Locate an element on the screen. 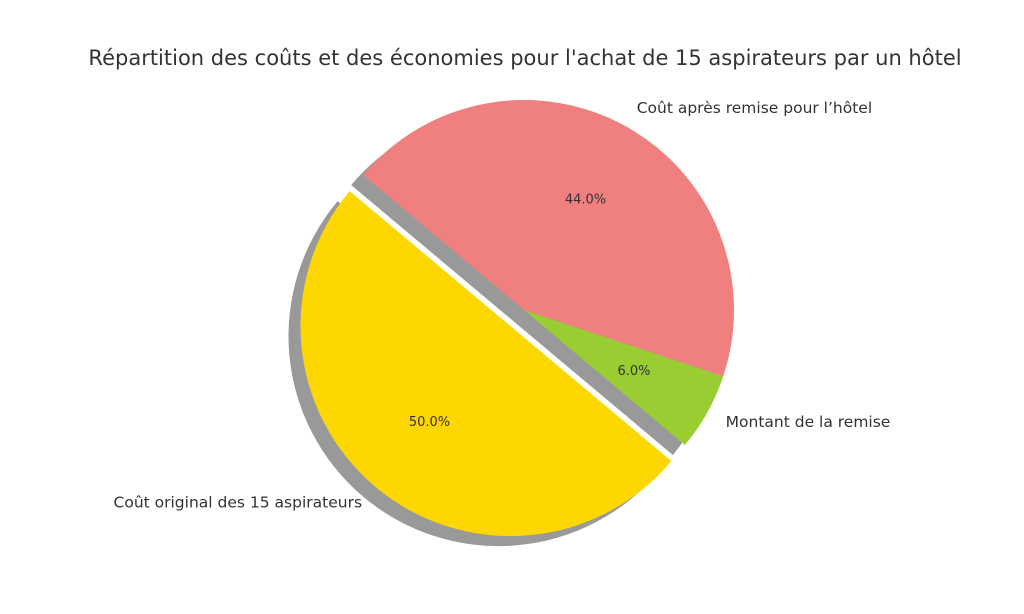 The image size is (1024, 614). slice-label-cout-original-des-15-aspirateurs: Coût original des 15 aspirateurs is located at coordinates (238, 503).